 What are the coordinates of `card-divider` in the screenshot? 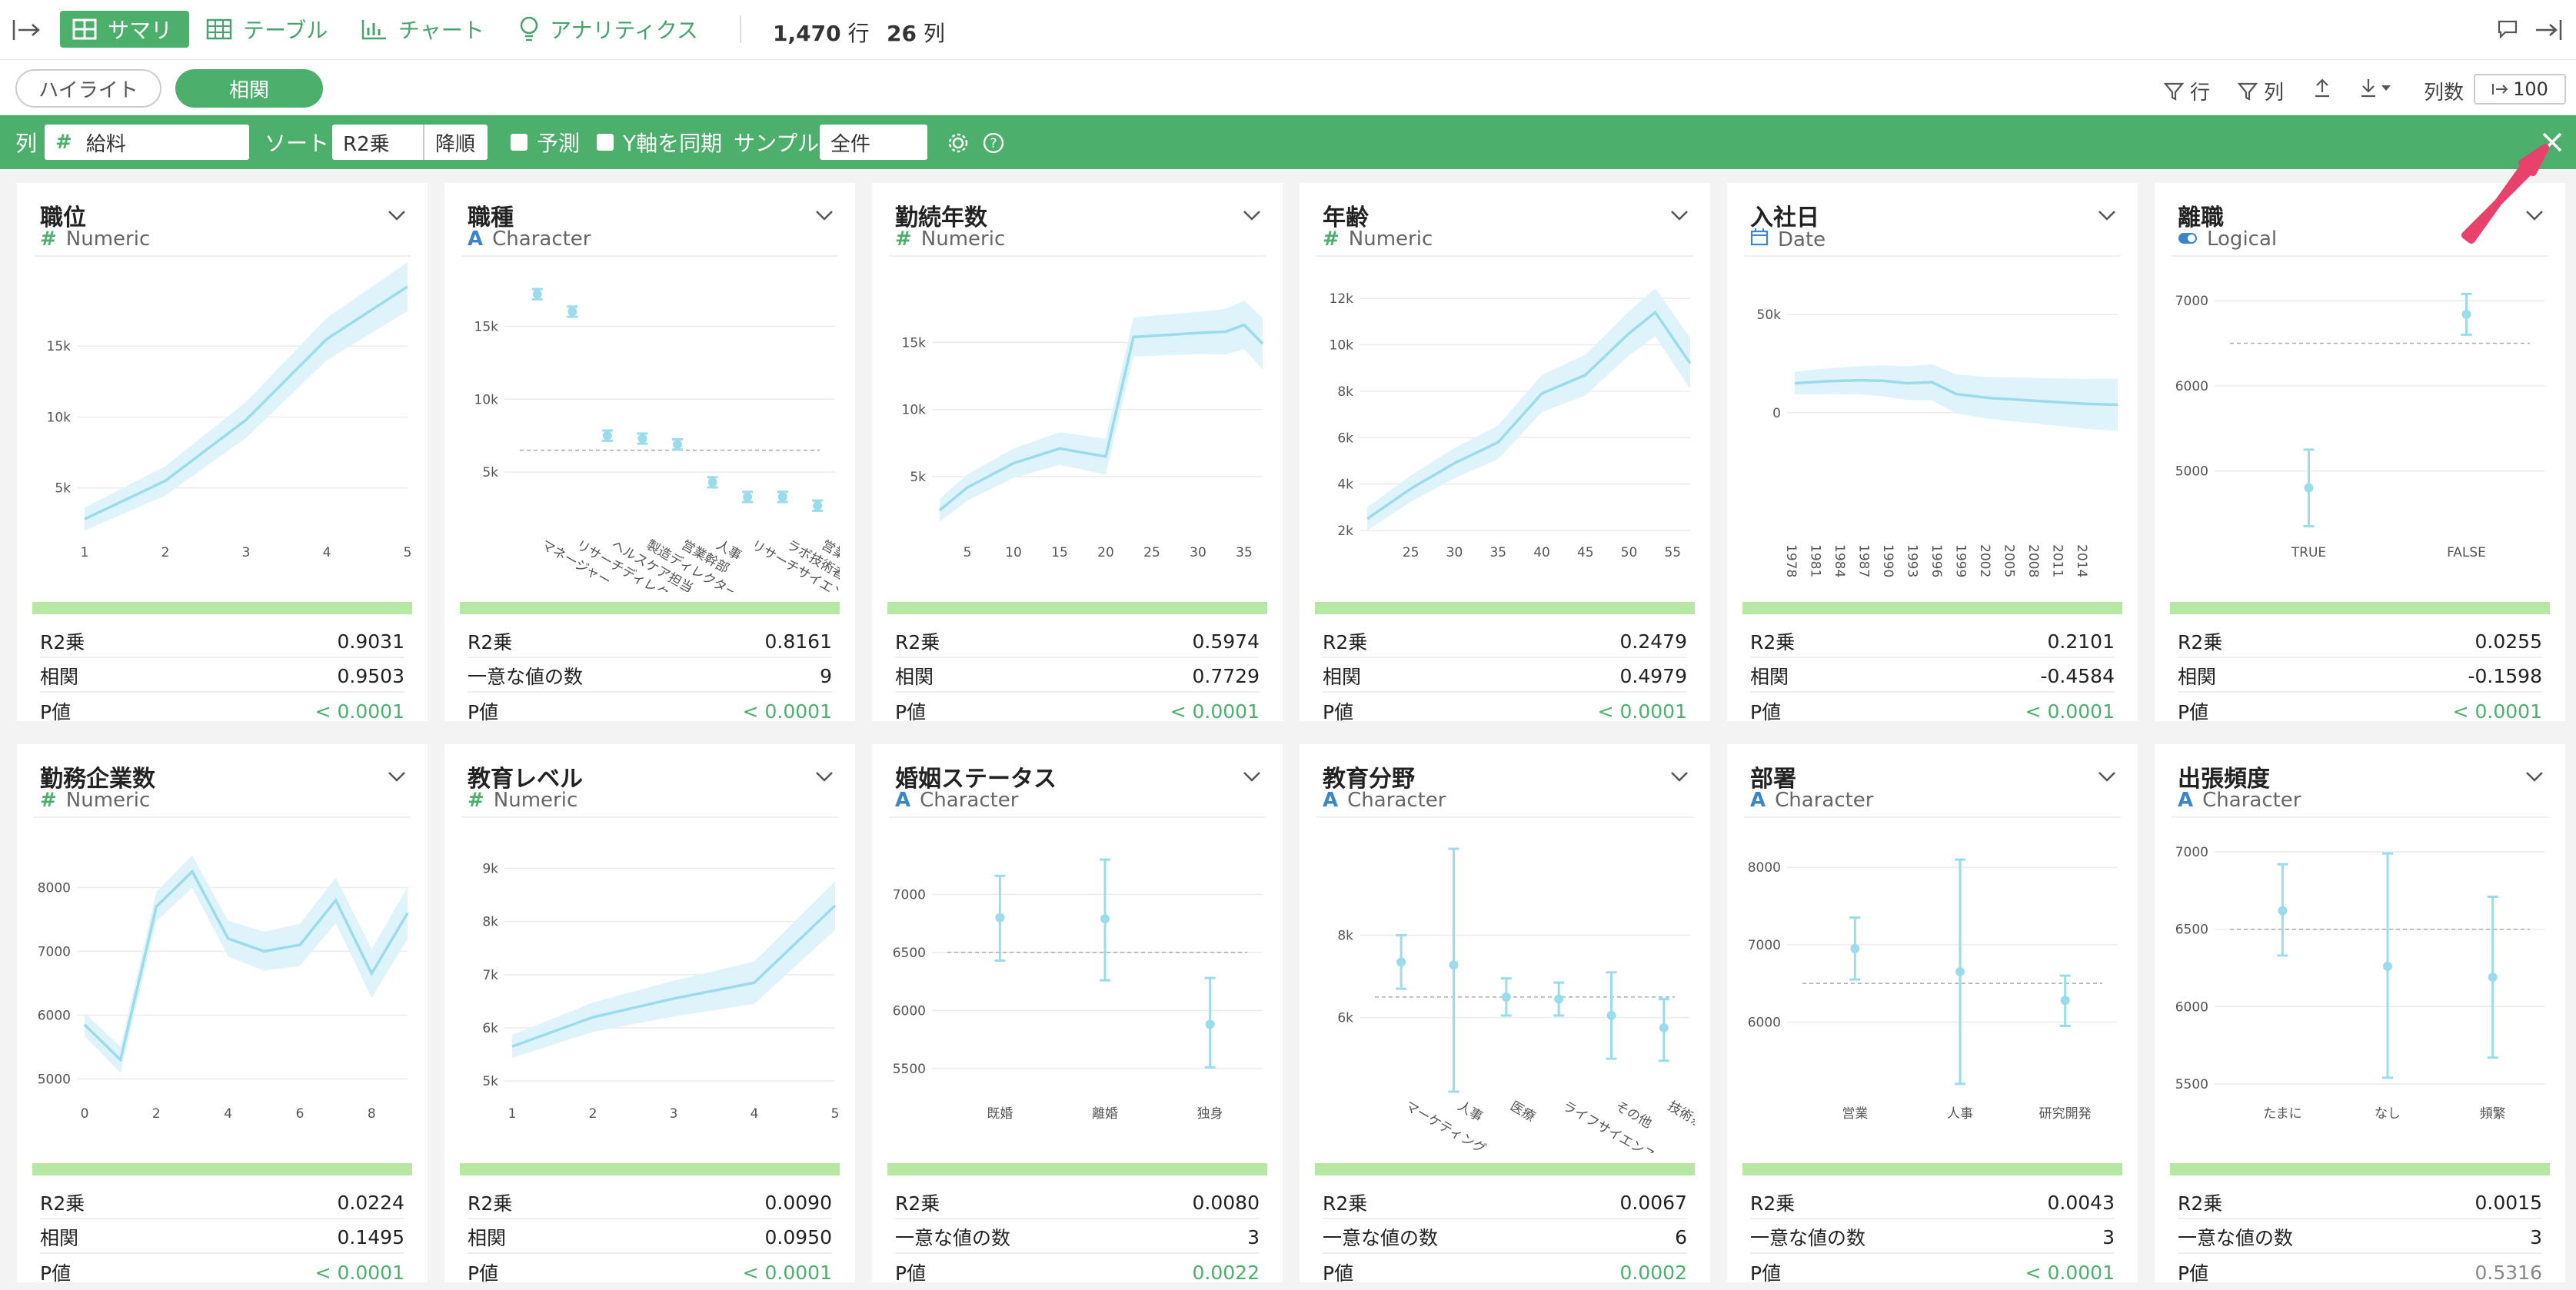 It's located at (223, 256).